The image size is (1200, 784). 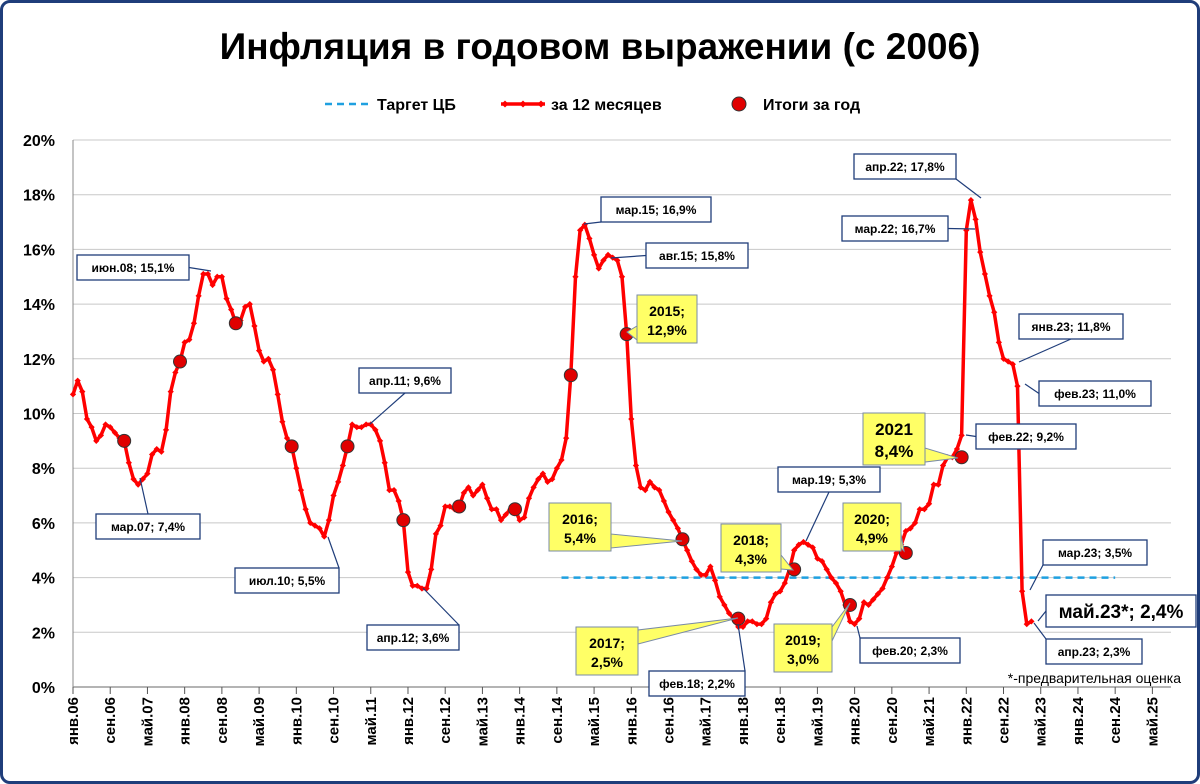 What do you see at coordinates (43, 524) in the screenshot?
I see `y-tick-label: 6%` at bounding box center [43, 524].